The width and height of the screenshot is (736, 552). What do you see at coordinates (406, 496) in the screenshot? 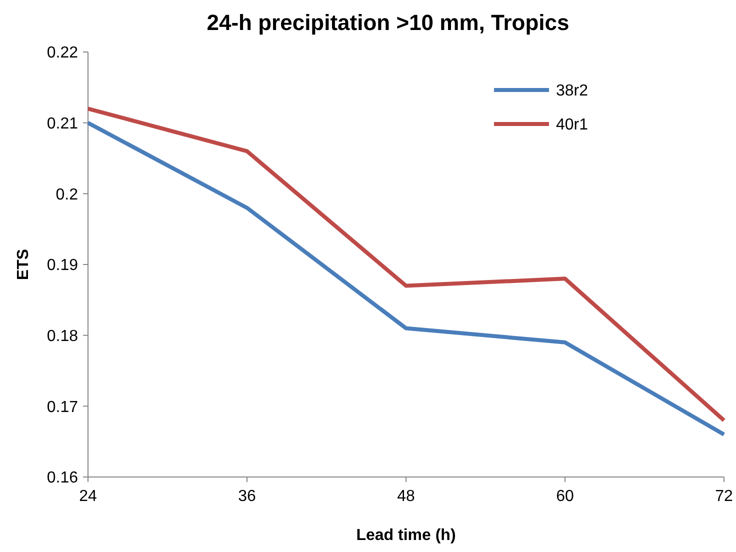
I see `x-tick-label: 48` at bounding box center [406, 496].